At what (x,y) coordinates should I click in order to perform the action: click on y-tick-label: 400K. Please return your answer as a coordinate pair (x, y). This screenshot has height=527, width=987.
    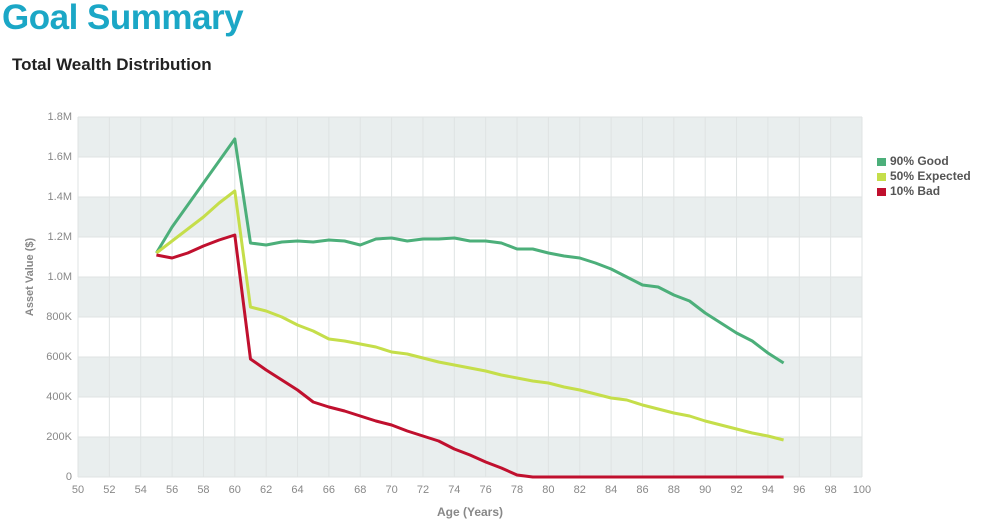
    Looking at the image, I should click on (59, 397).